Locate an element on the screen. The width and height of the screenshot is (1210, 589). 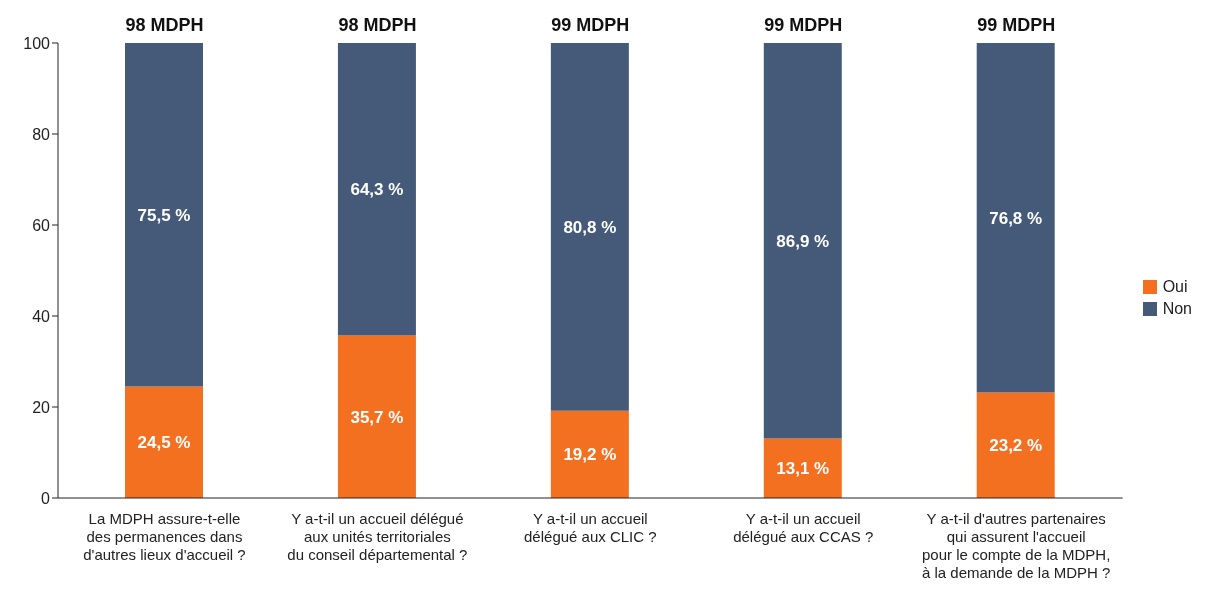
data-label: 64,3 % is located at coordinates (377, 190).